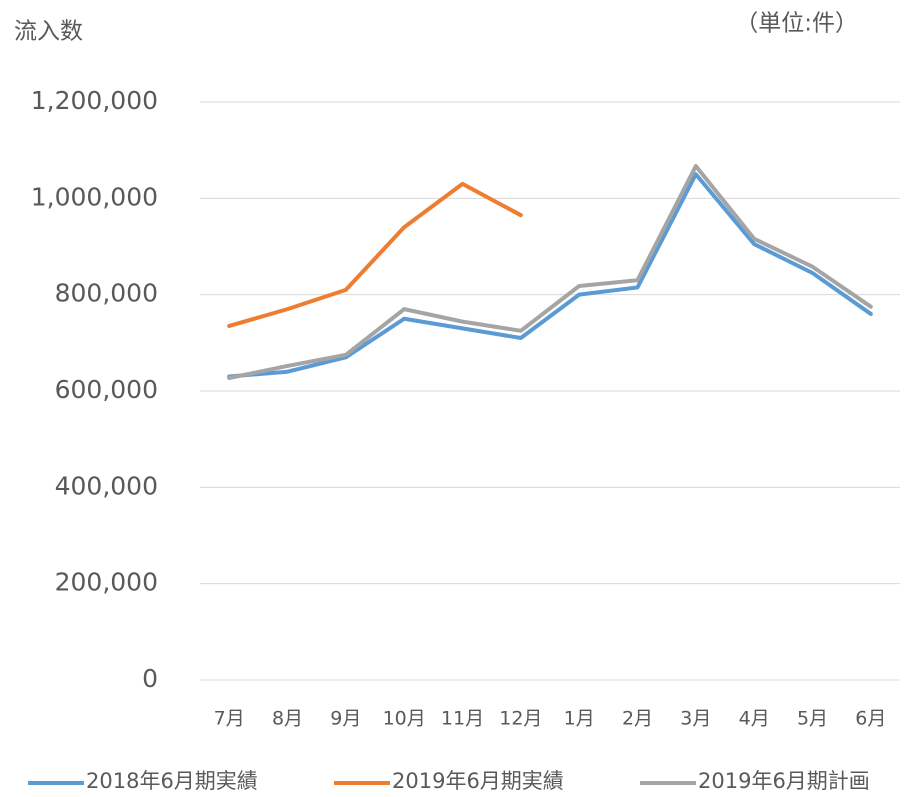 This screenshot has height=797, width=909. I want to click on legend-label: 2018年6月期実績, so click(172, 781).